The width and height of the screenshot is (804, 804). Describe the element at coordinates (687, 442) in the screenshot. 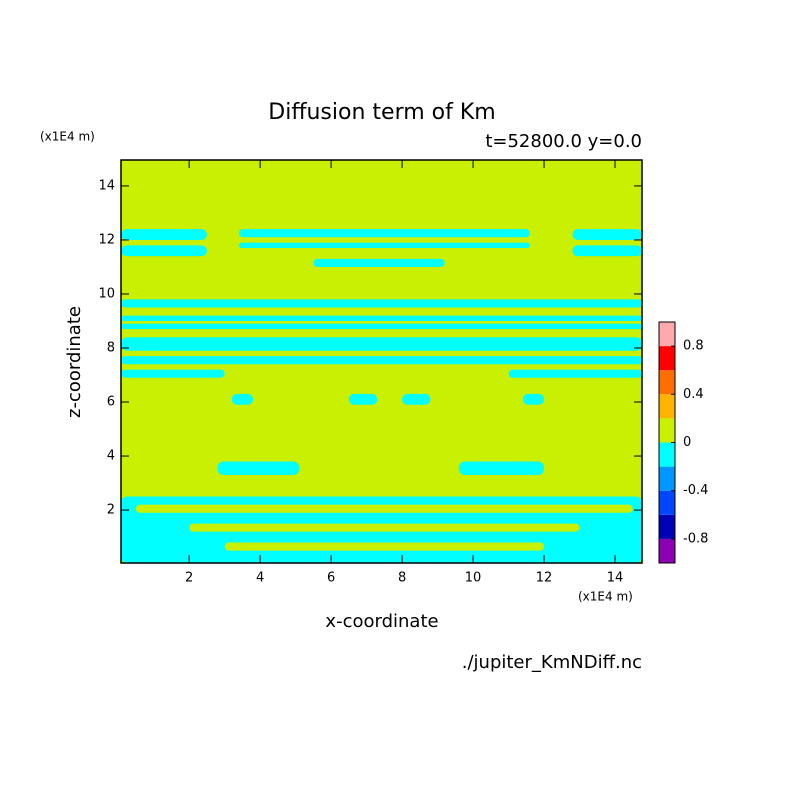

I see `colorbar-tick-label: 0` at that location.